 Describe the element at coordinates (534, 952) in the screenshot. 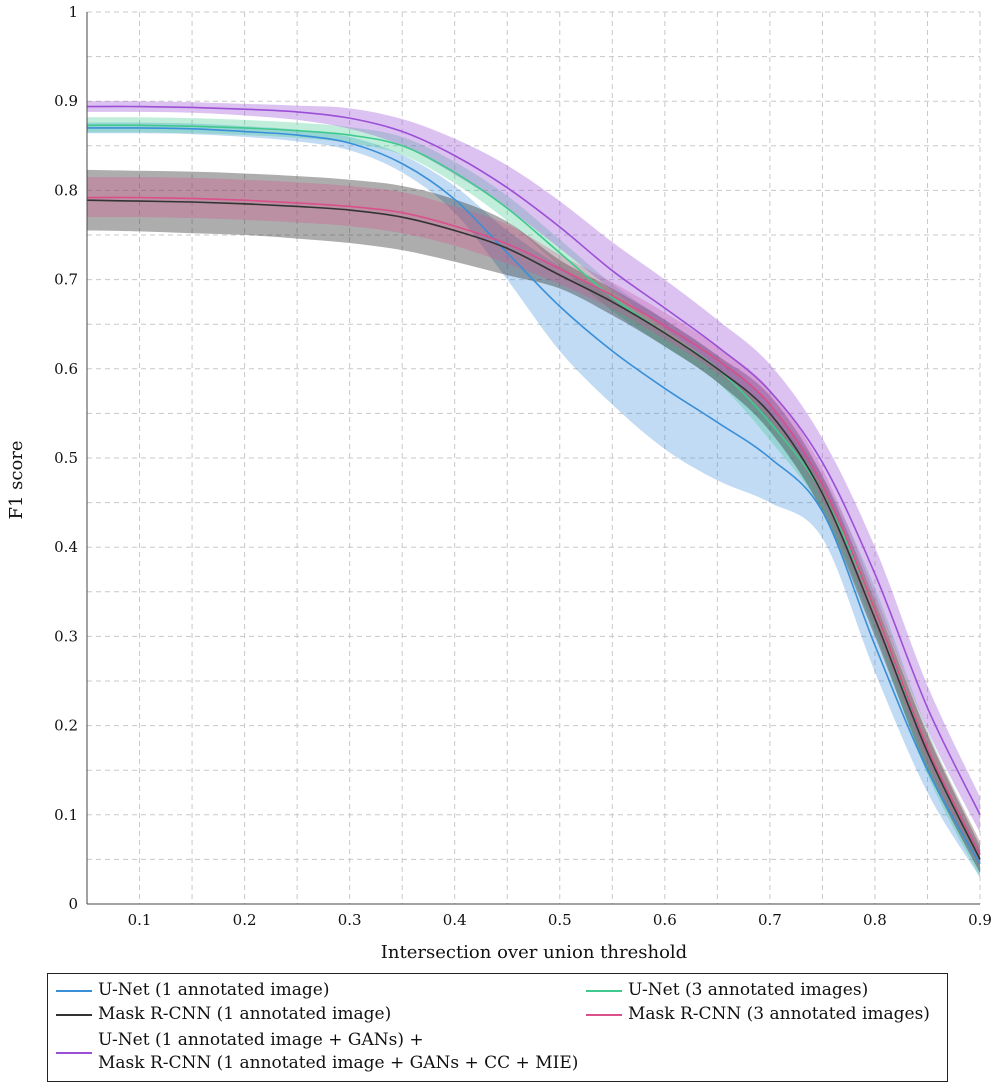

I see `x-axis-title: Intersection over union threshold` at that location.